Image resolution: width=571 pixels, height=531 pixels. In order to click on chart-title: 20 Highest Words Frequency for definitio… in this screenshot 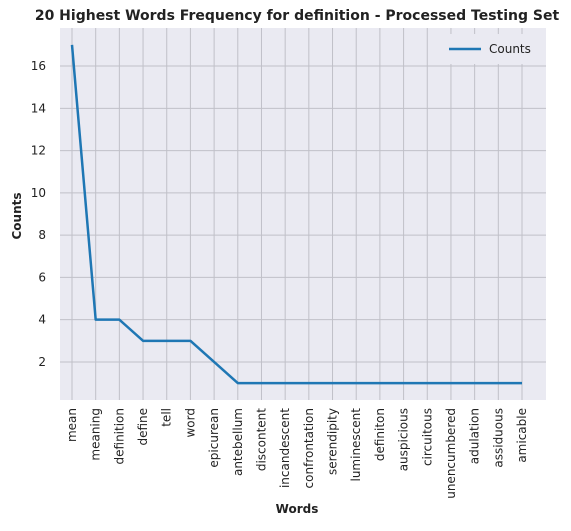, I will do `click(297, 16)`.